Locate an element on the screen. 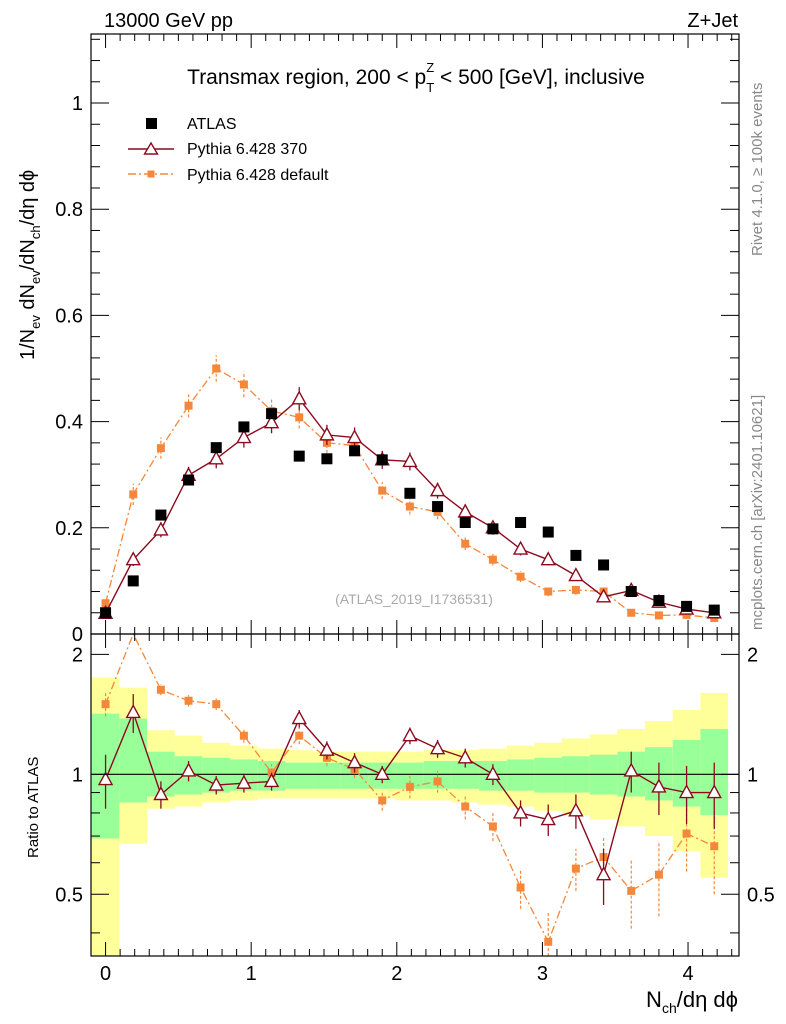 The height and width of the screenshot is (1024, 786). collision-label: 13000 GeV pp is located at coordinates (168, 21).